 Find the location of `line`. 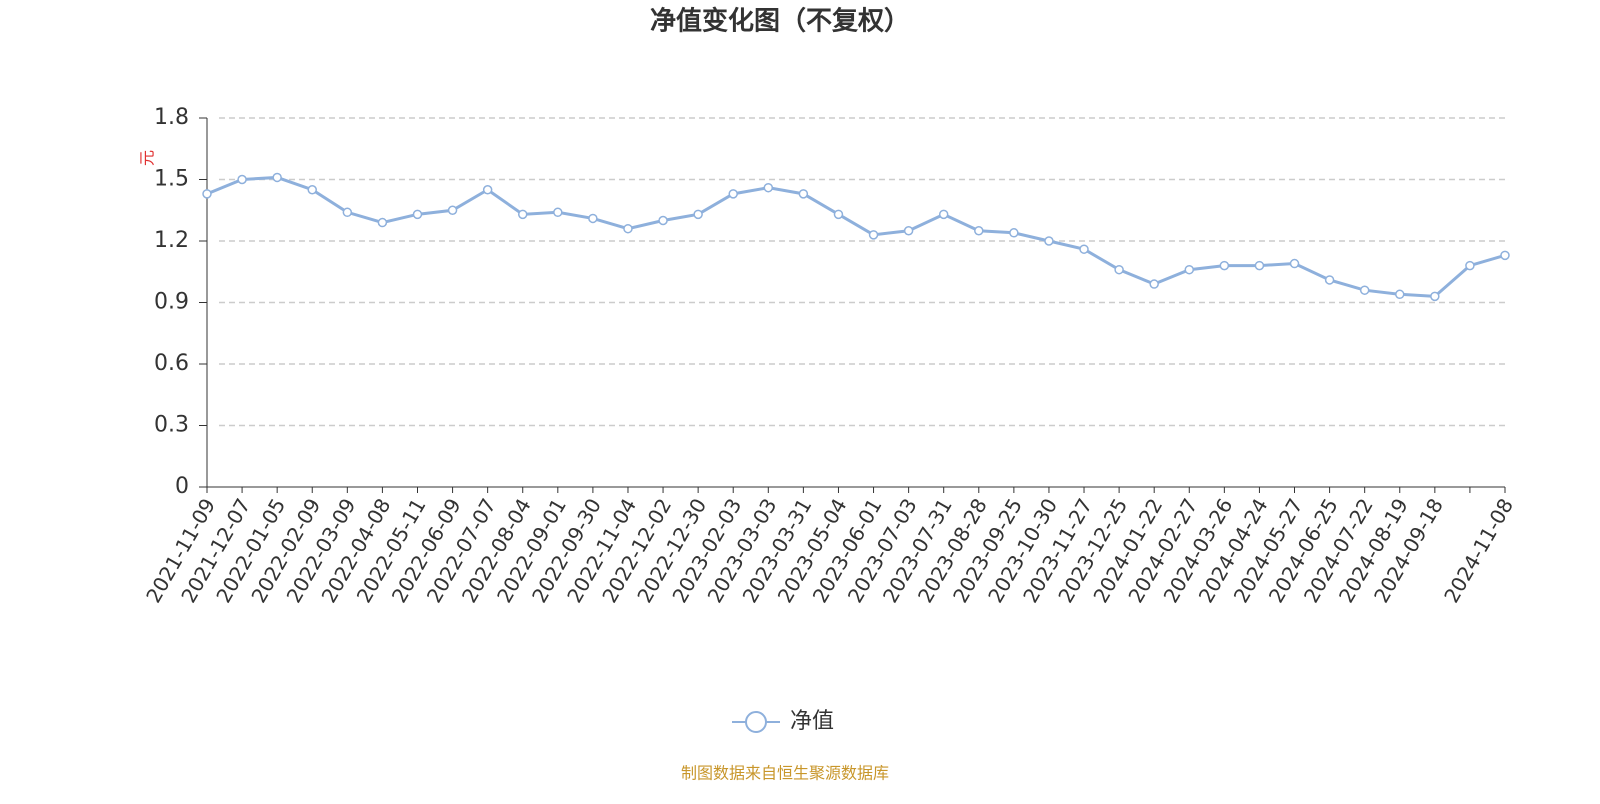

line is located at coordinates (856, 236).